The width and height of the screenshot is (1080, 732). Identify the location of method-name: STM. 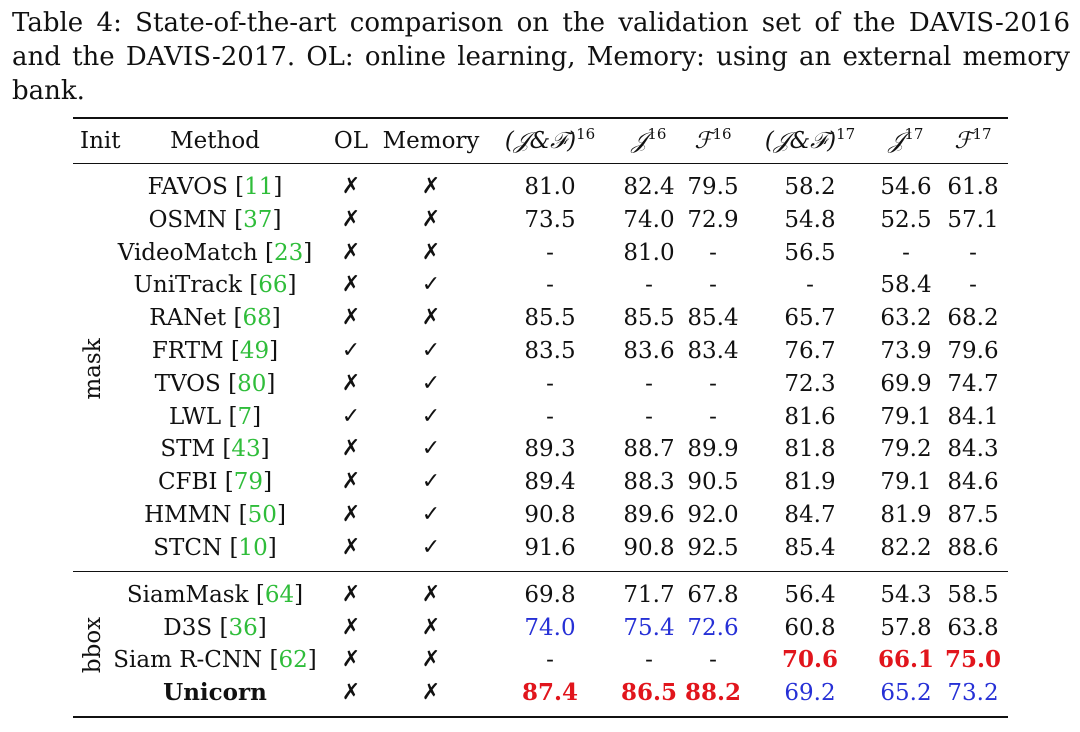
(188, 449).